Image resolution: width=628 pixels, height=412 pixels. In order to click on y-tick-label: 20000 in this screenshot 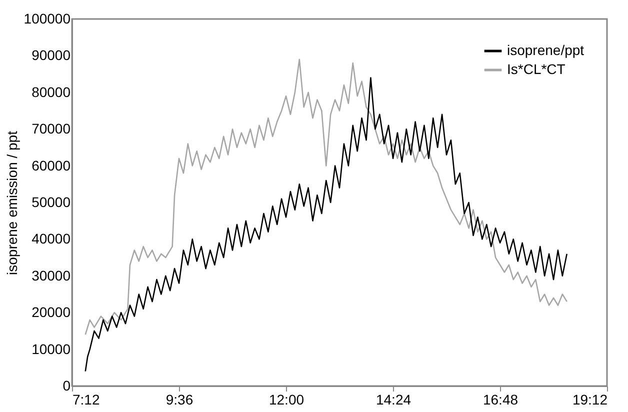, I will do `click(51, 312)`.